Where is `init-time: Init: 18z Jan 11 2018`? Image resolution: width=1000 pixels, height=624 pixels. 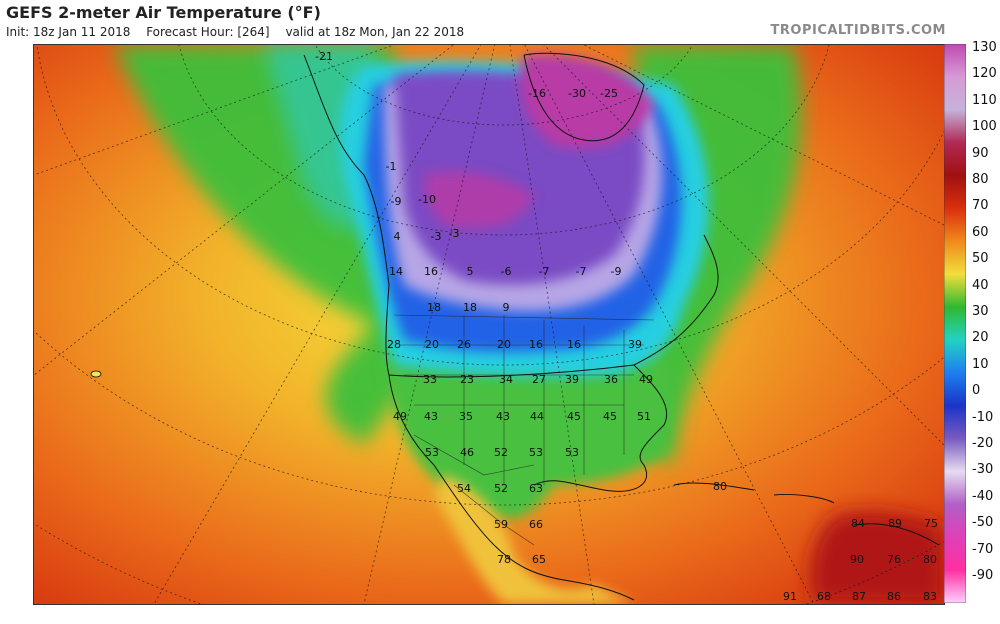 init-time: Init: 18z Jan 11 2018 is located at coordinates (68, 32).